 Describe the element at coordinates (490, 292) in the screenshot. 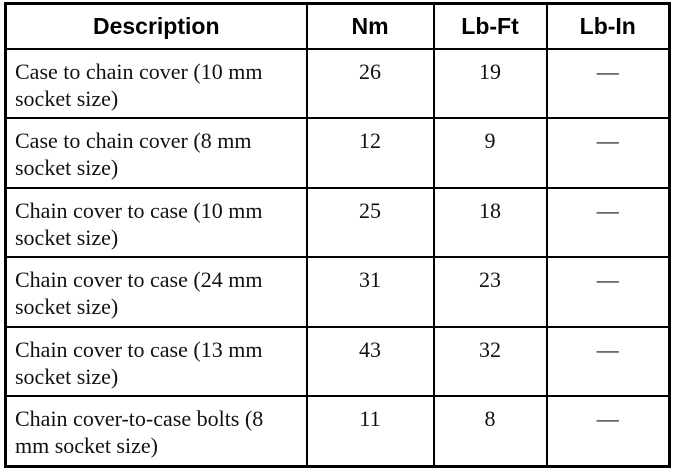

I see `value-cell: 23` at that location.